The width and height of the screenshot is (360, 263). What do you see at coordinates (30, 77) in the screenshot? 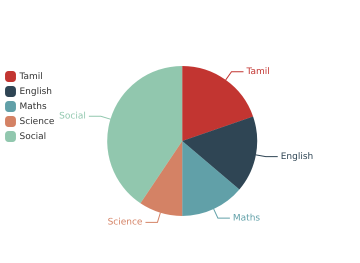
I see `legend-label: Tamil` at bounding box center [30, 77].